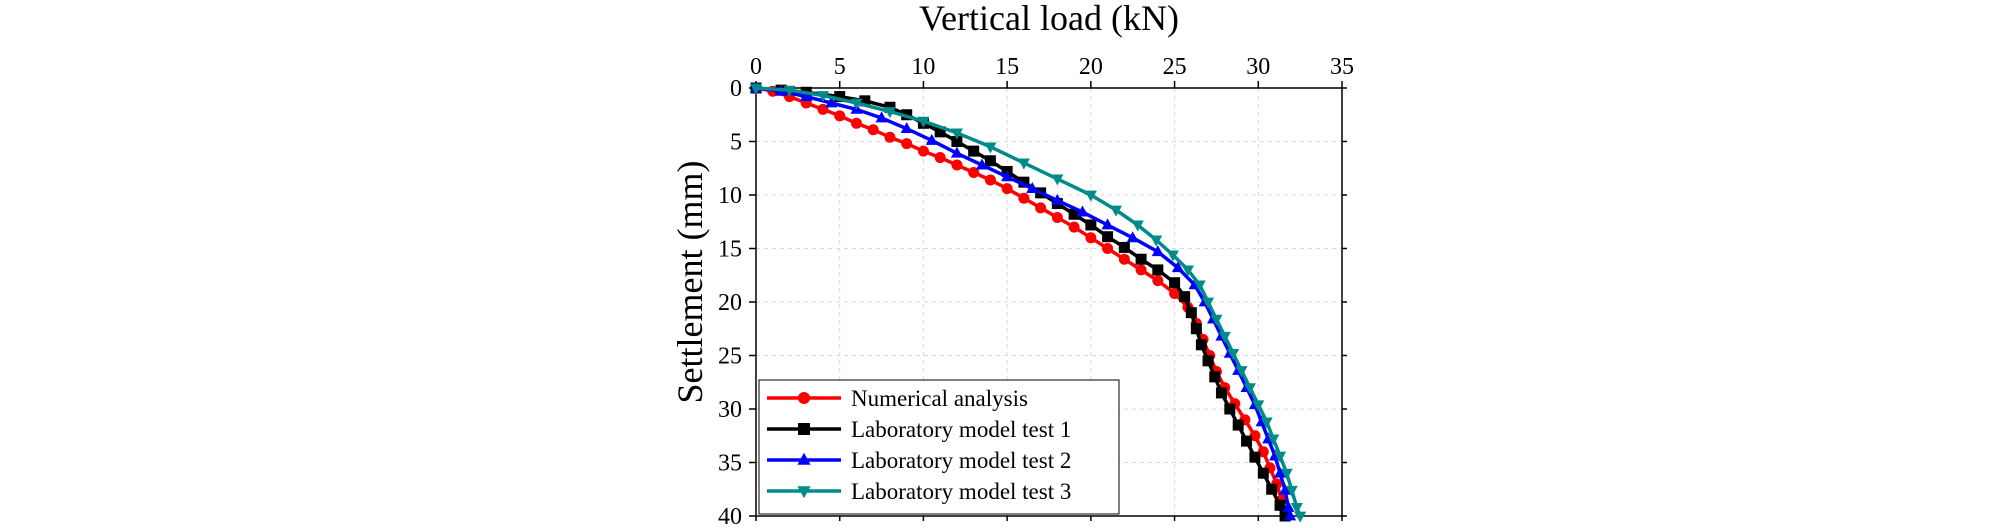 The height and width of the screenshot is (528, 2008). I want to click on x-axis-title: Vertical load (kN), so click(1049, 19).